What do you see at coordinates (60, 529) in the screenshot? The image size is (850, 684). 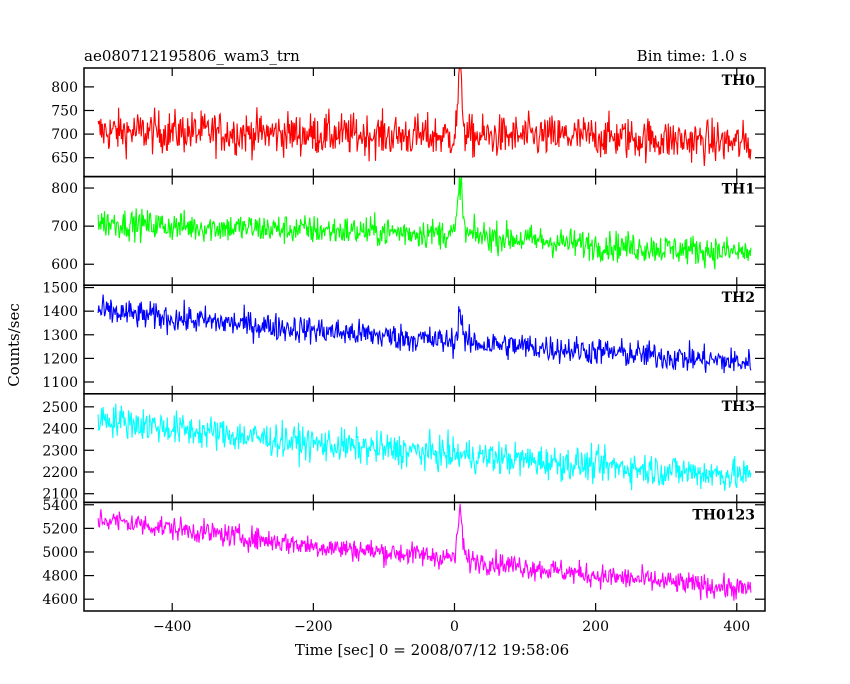 I see `y-tick-label: 5200` at bounding box center [60, 529].